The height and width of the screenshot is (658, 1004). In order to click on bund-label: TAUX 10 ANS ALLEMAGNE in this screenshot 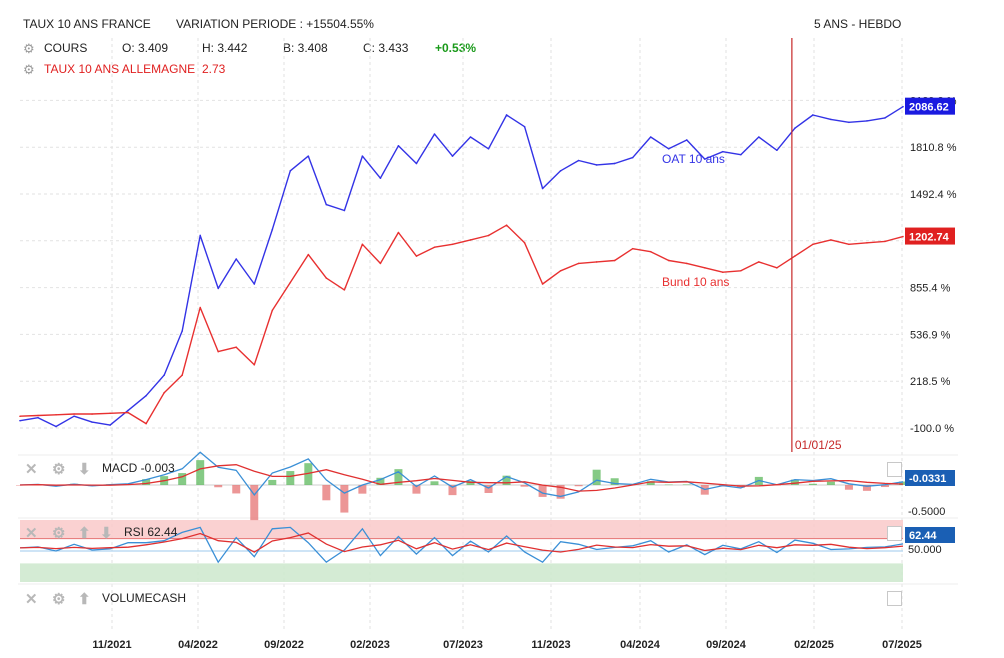, I will do `click(120, 69)`.